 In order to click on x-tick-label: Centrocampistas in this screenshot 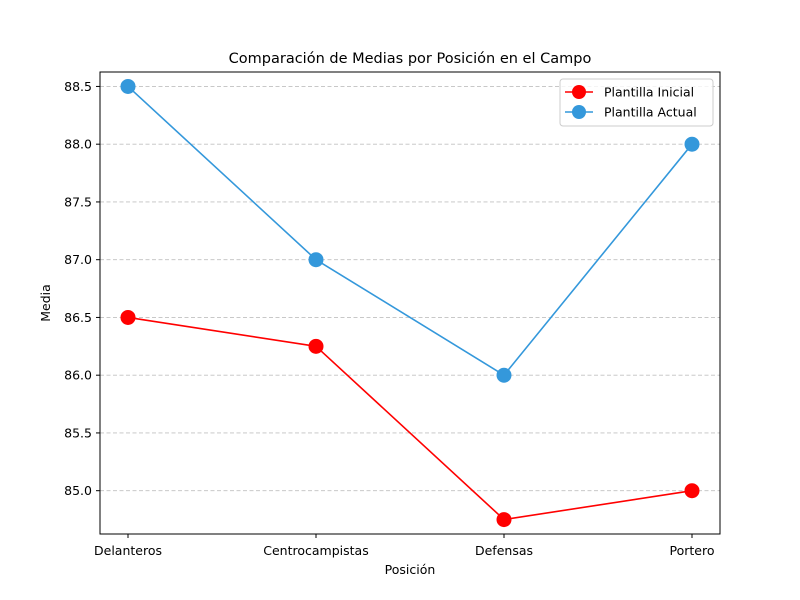, I will do `click(315, 550)`.